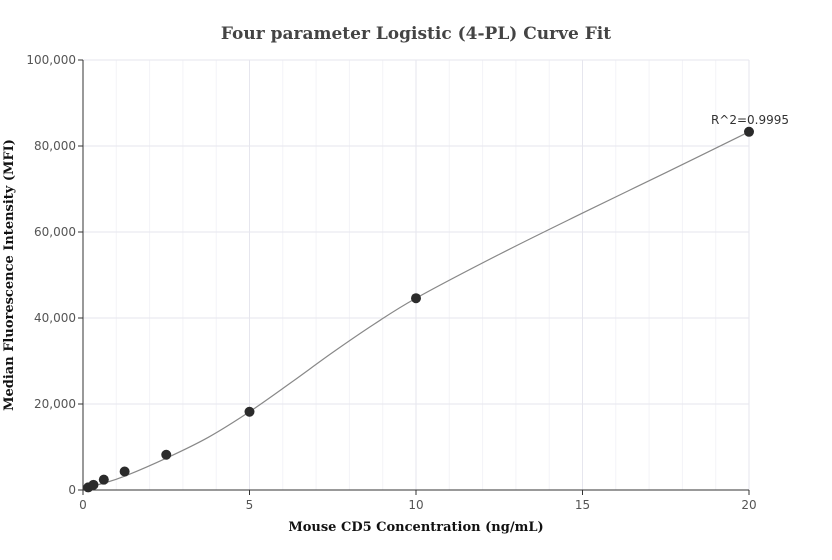 This screenshot has width=832, height=560. I want to click on y-axis-title: Median Fluorescence Intensity (MFI), so click(9, 275).